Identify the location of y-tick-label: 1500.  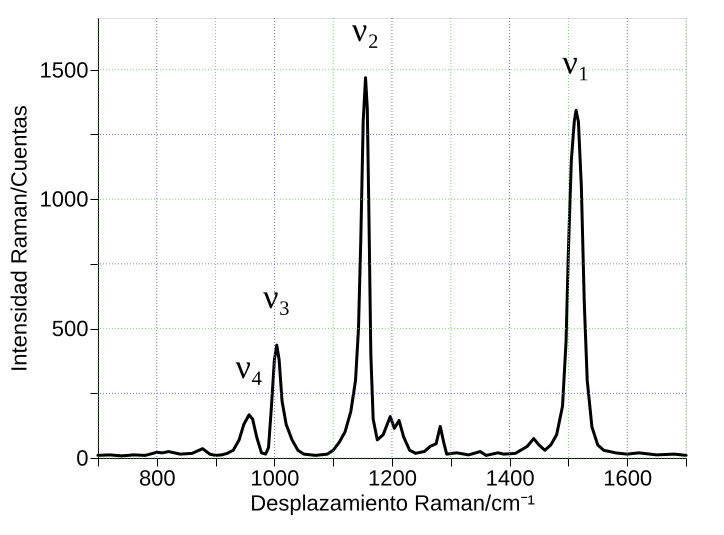
(64, 69).